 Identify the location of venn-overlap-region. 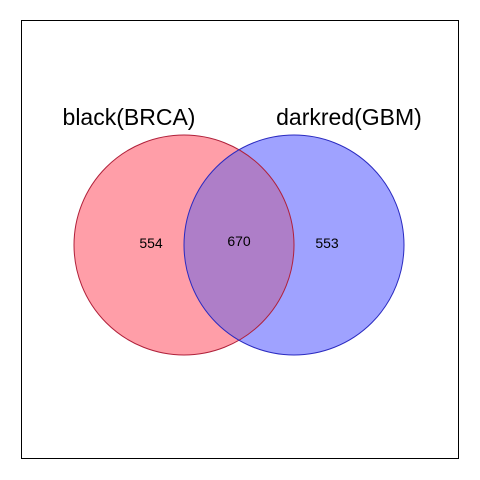
(239, 245).